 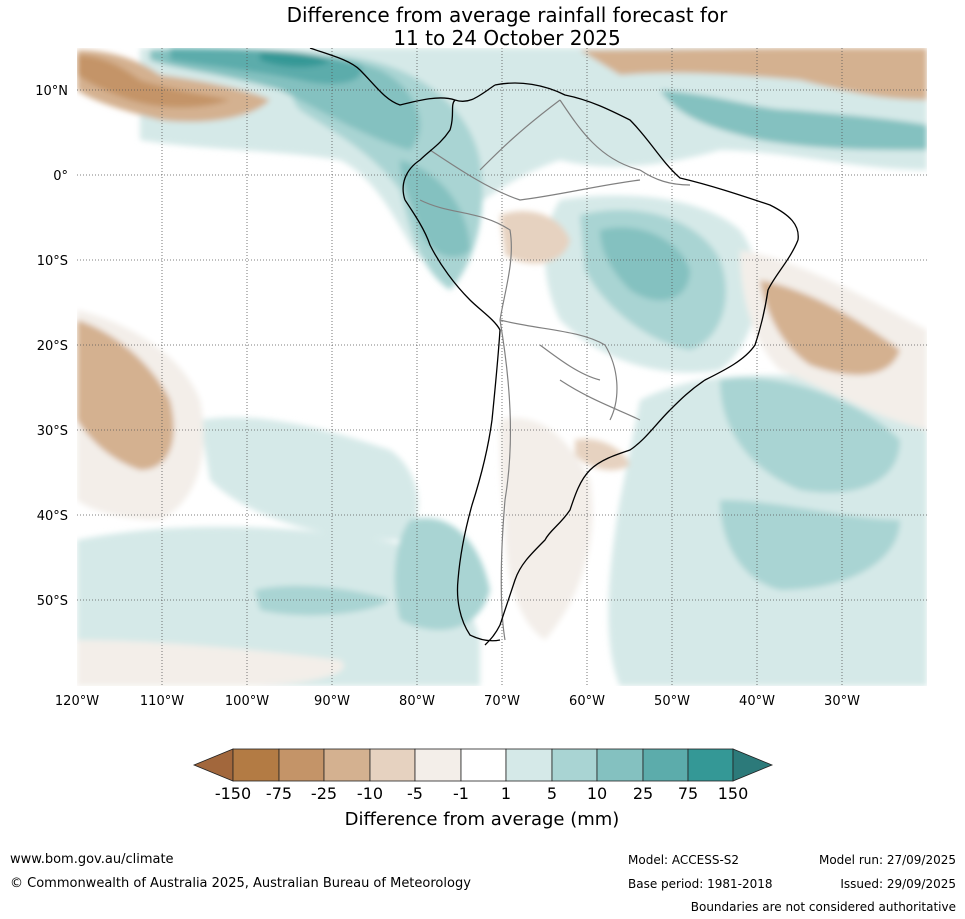 What do you see at coordinates (757, 701) in the screenshot?
I see `lon-label: 40°W` at bounding box center [757, 701].